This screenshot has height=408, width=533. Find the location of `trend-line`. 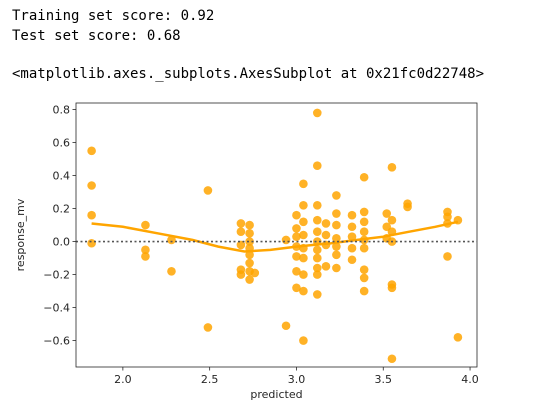

trend-line is located at coordinates (275, 236).